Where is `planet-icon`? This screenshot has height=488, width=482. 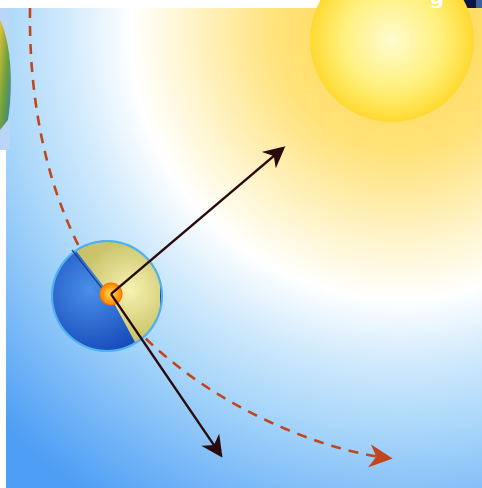
planet-icon is located at coordinates (107, 296).